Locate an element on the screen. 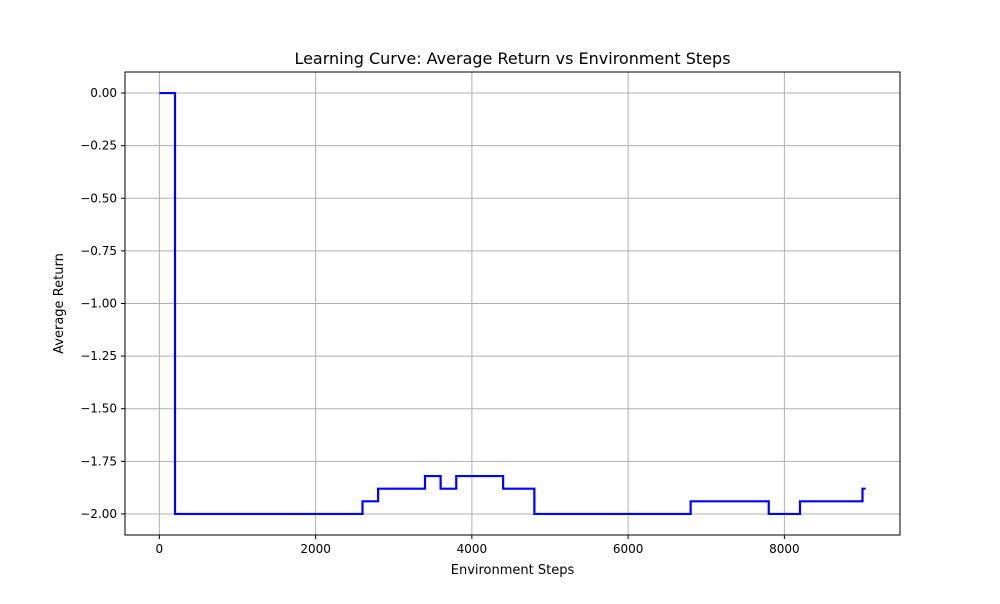 Image resolution: width=1000 pixels, height=604 pixels. x-tick-label: 6000 is located at coordinates (628, 549).